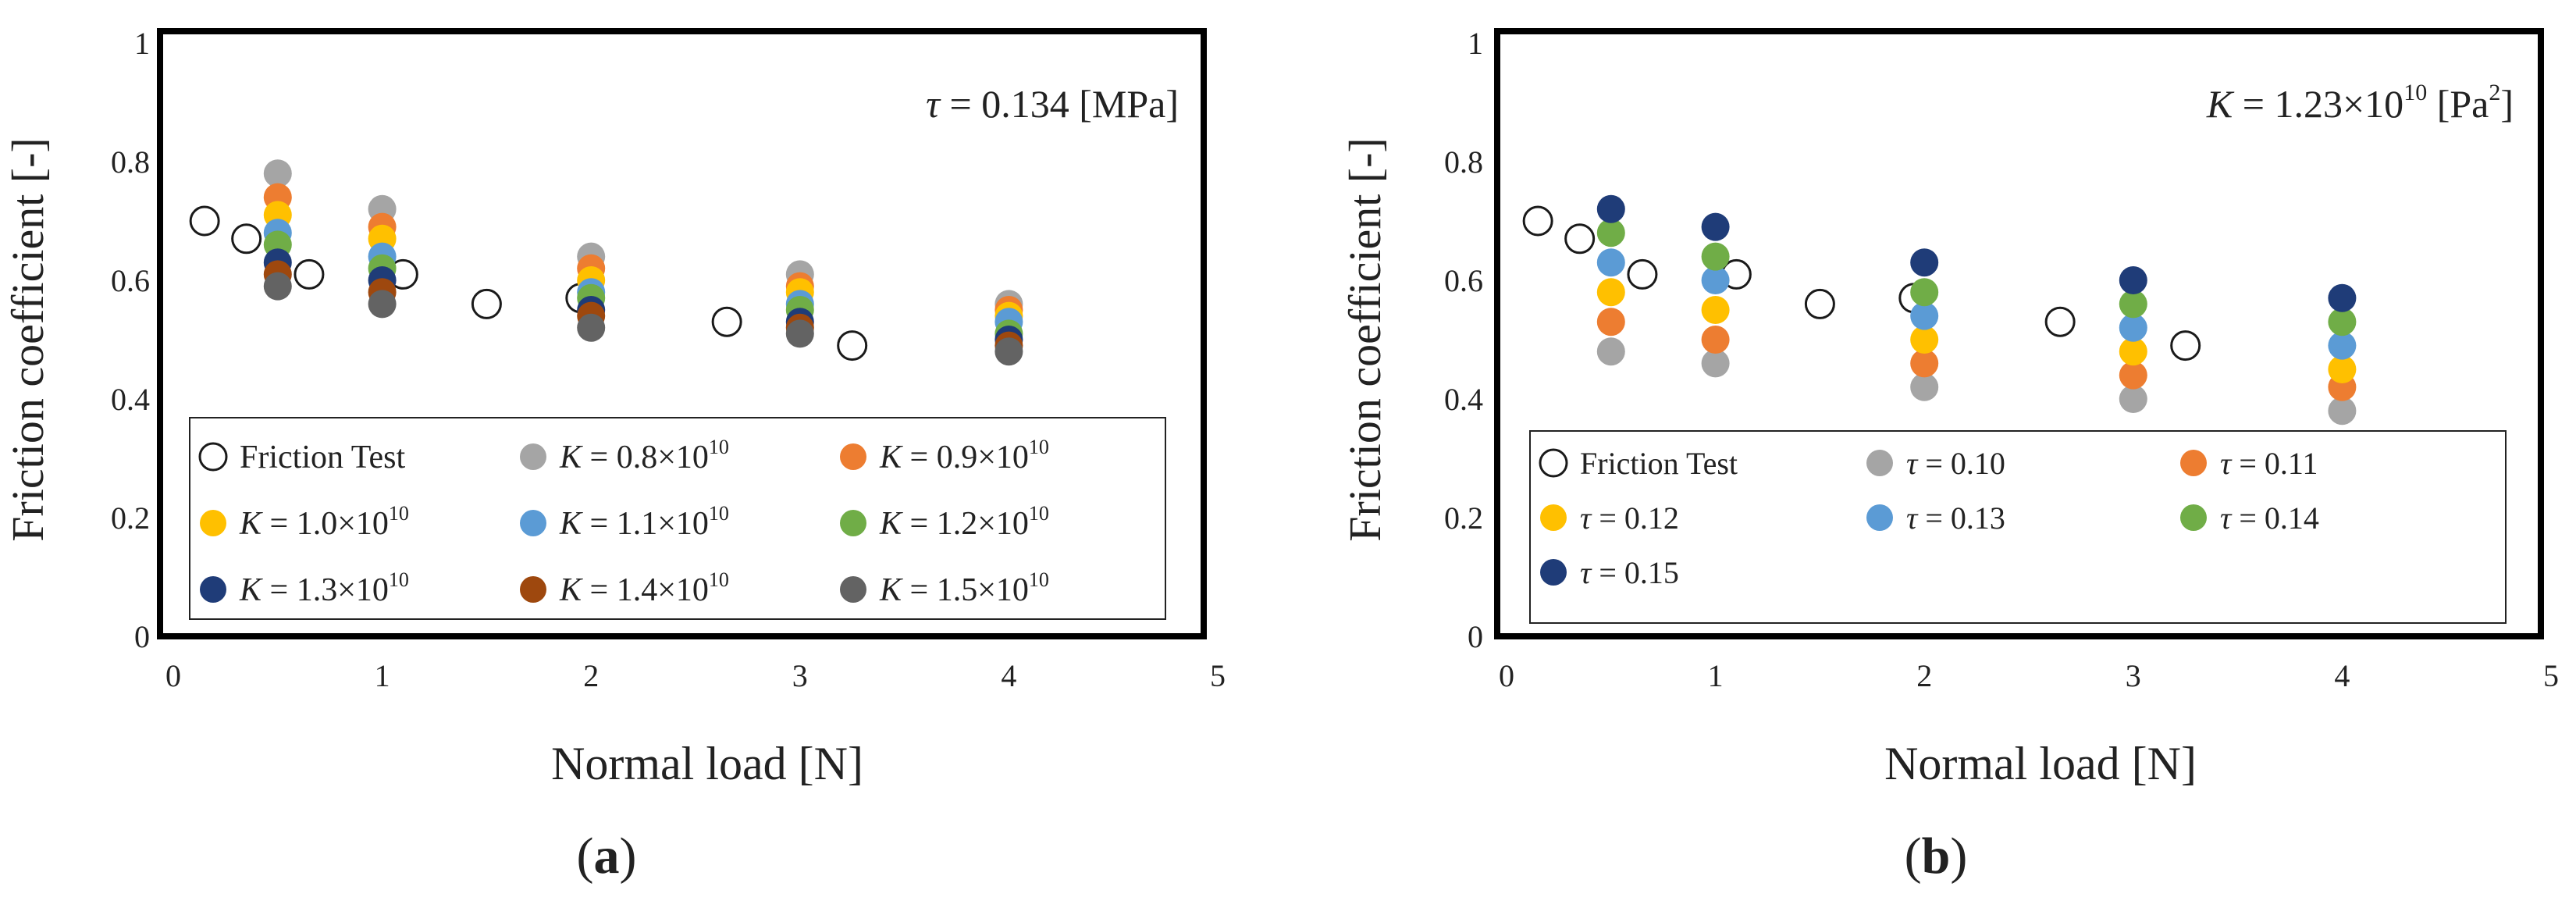  What do you see at coordinates (644, 522) in the screenshot?
I see `legend-entry: K = 1.1×1010` at bounding box center [644, 522].